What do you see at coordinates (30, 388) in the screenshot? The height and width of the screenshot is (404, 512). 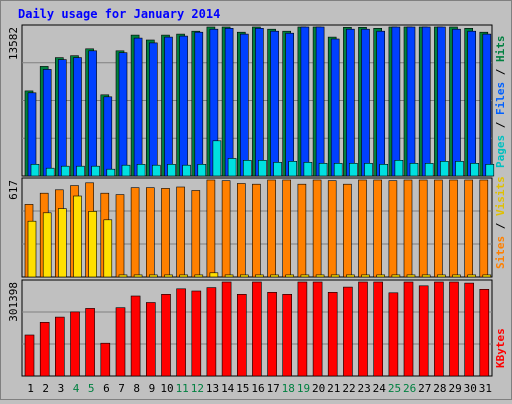 I see `x-tick-day-1: 1` at bounding box center [30, 388].